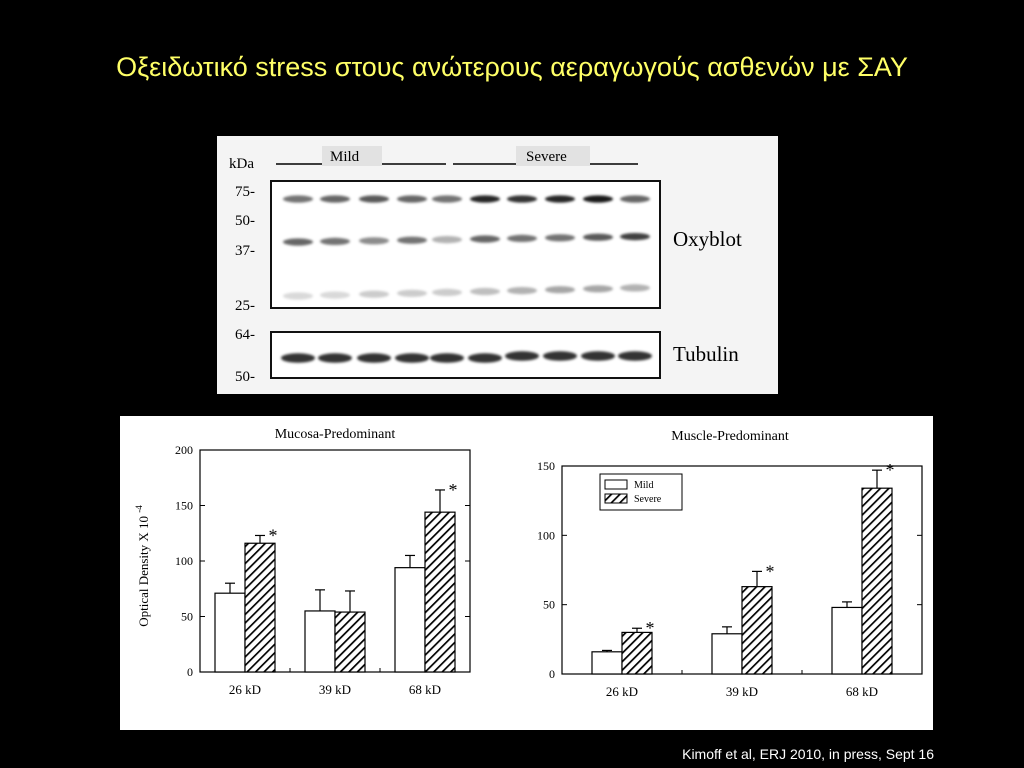 The image size is (1024, 768). I want to click on chart-title: Muscle-Predominant, so click(730, 436).